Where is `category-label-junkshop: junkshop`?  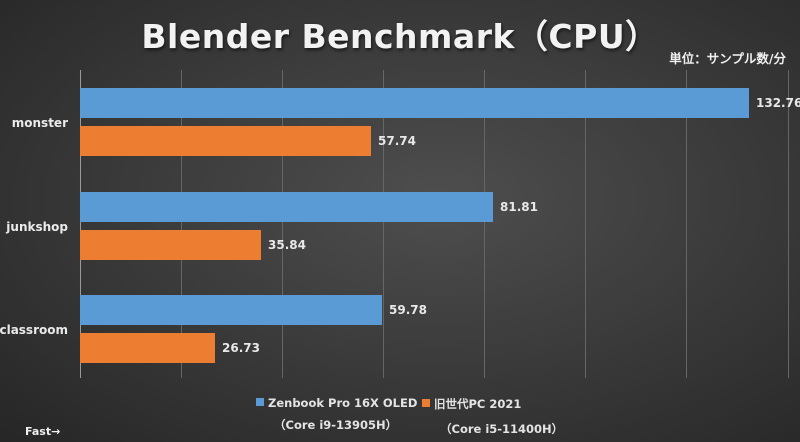 category-label-junkshop: junkshop is located at coordinates (37, 227).